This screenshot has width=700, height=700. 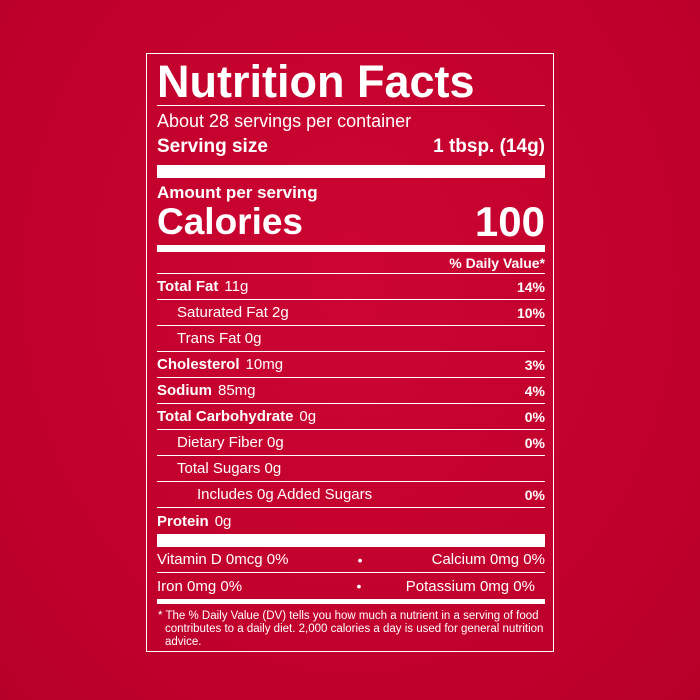 What do you see at coordinates (351, 287) in the screenshot?
I see `nutrient-row: Total Fat 11g 14%` at bounding box center [351, 287].